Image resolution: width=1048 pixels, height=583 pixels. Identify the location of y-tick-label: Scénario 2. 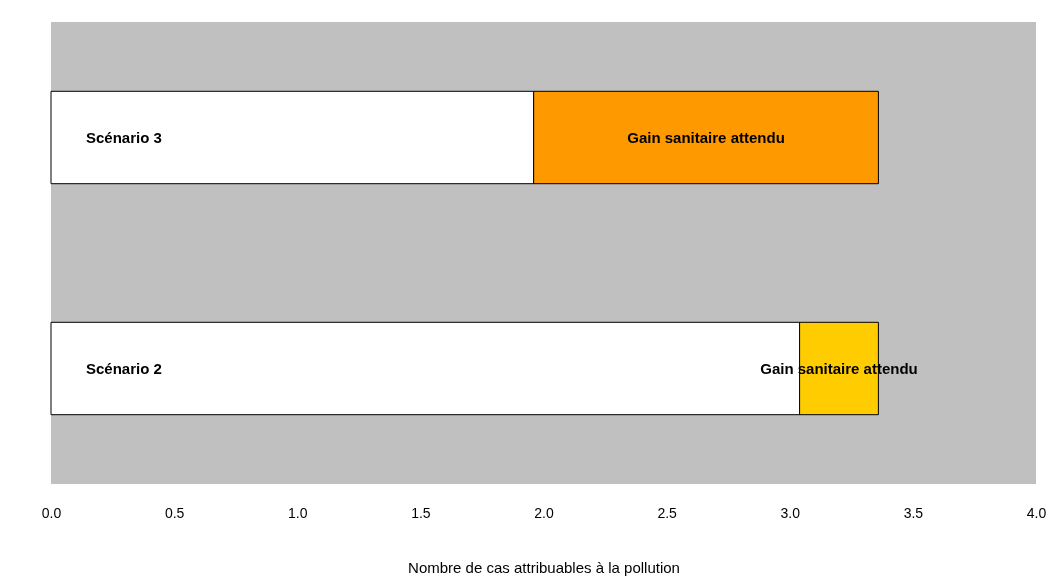
(124, 368).